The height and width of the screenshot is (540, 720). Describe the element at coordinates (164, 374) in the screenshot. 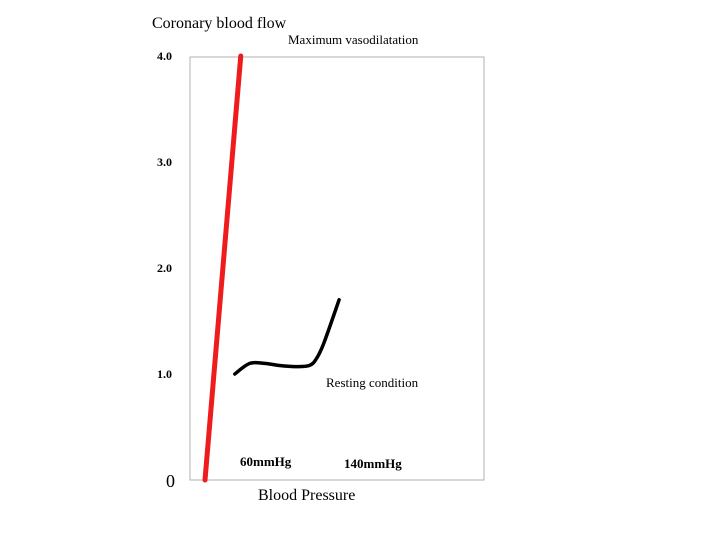

I see `y-tick-label: 1.0` at that location.